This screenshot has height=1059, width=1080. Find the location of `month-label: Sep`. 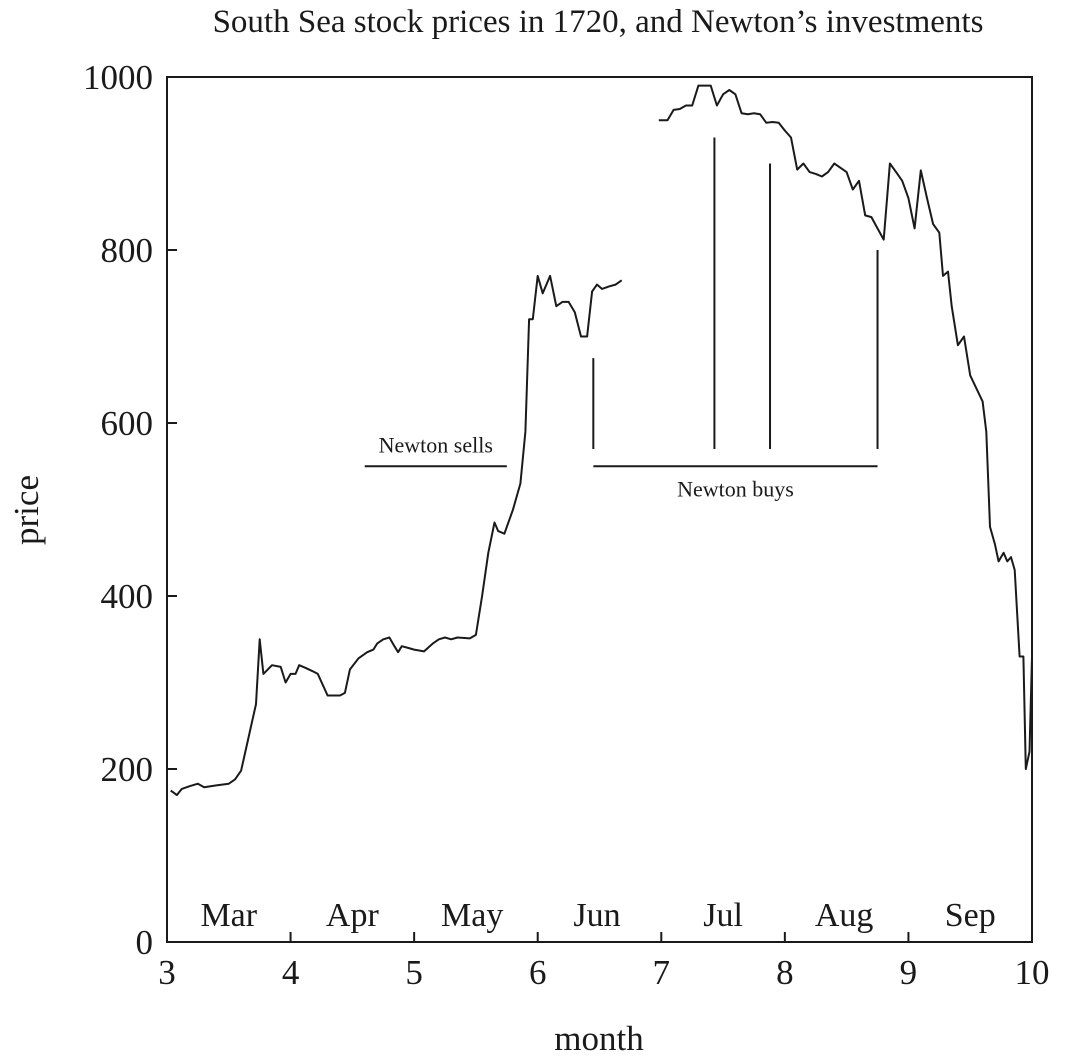

month-label: Sep is located at coordinates (970, 915).